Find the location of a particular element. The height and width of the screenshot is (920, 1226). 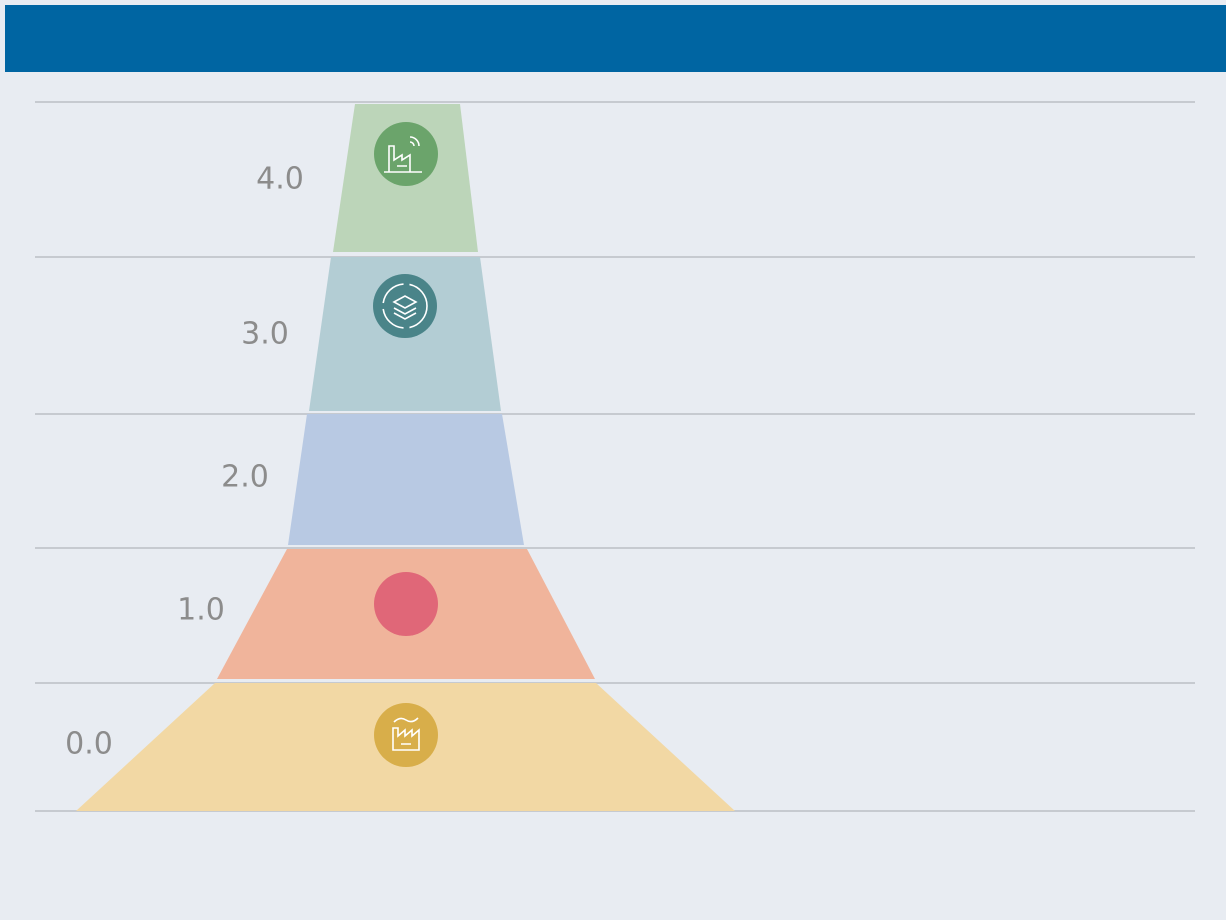

level-label: 3.0 is located at coordinates (265, 334).